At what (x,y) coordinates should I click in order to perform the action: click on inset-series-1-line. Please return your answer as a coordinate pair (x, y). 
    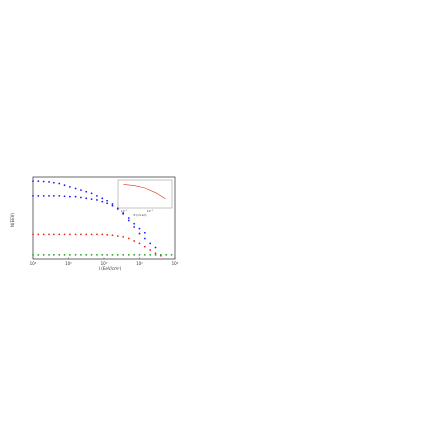
    Looking at the image, I should click on (144, 192).